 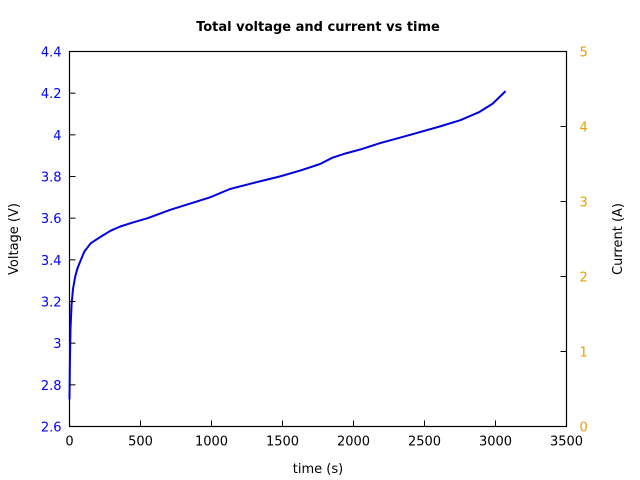 What do you see at coordinates (324, 435) in the screenshot?
I see `x-axis-ticks: 0 500 1000 1500 2000 2500 3000 3500` at bounding box center [324, 435].